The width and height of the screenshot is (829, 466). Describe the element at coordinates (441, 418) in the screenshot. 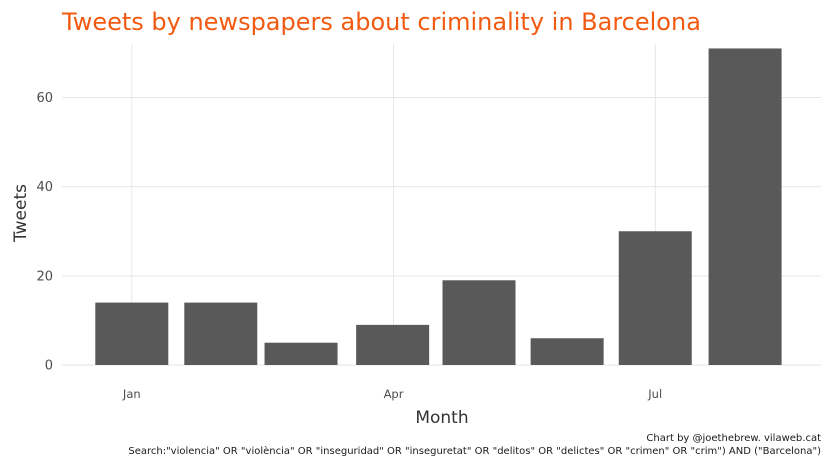

I see `x-axis-label: Month` at that location.